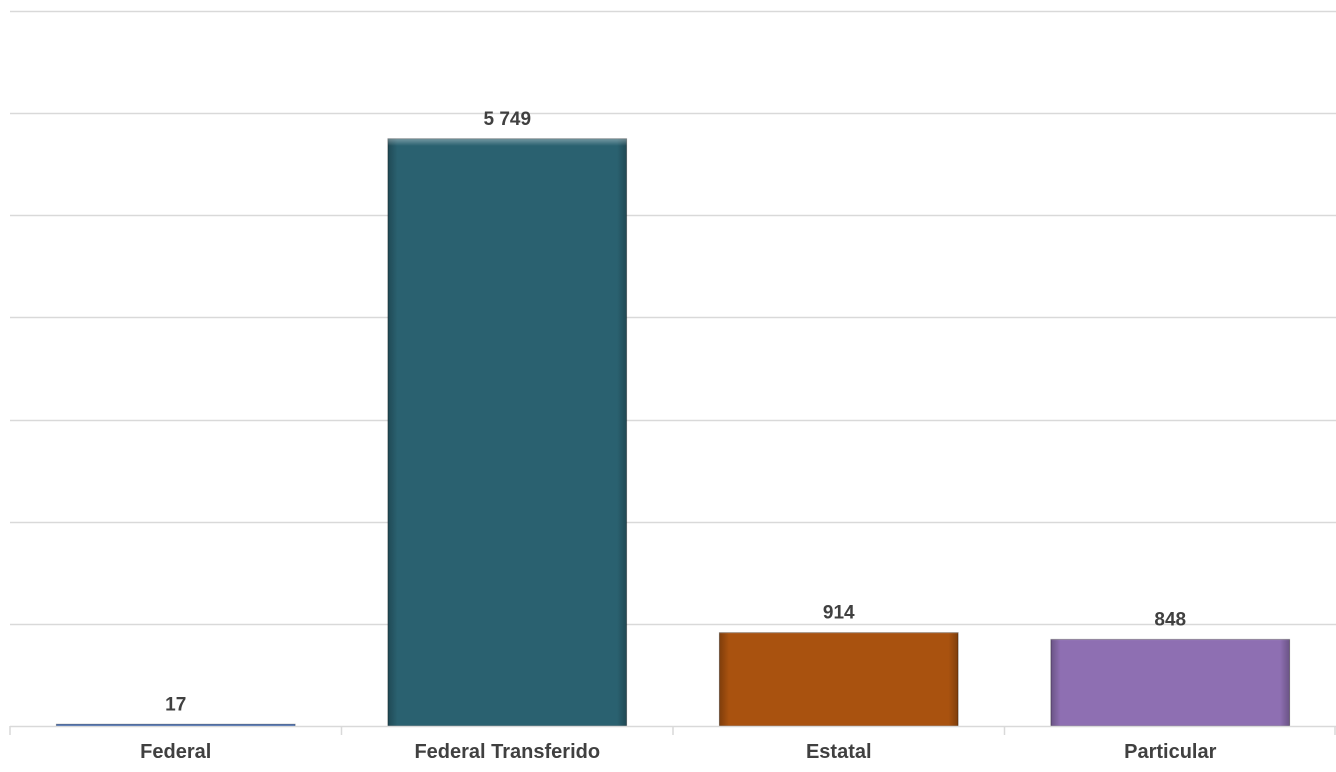 The image size is (1336, 772). Describe the element at coordinates (175, 704) in the screenshot. I see `data-label: 17` at that location.